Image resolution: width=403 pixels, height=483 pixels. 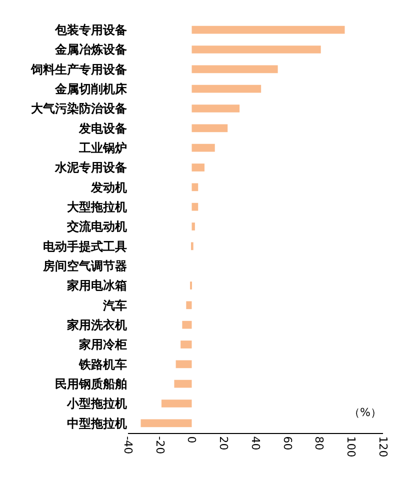 What do you see at coordinates (96, 325) in the screenshot?
I see `y-tick-label: 家用洗衣机` at bounding box center [96, 325].